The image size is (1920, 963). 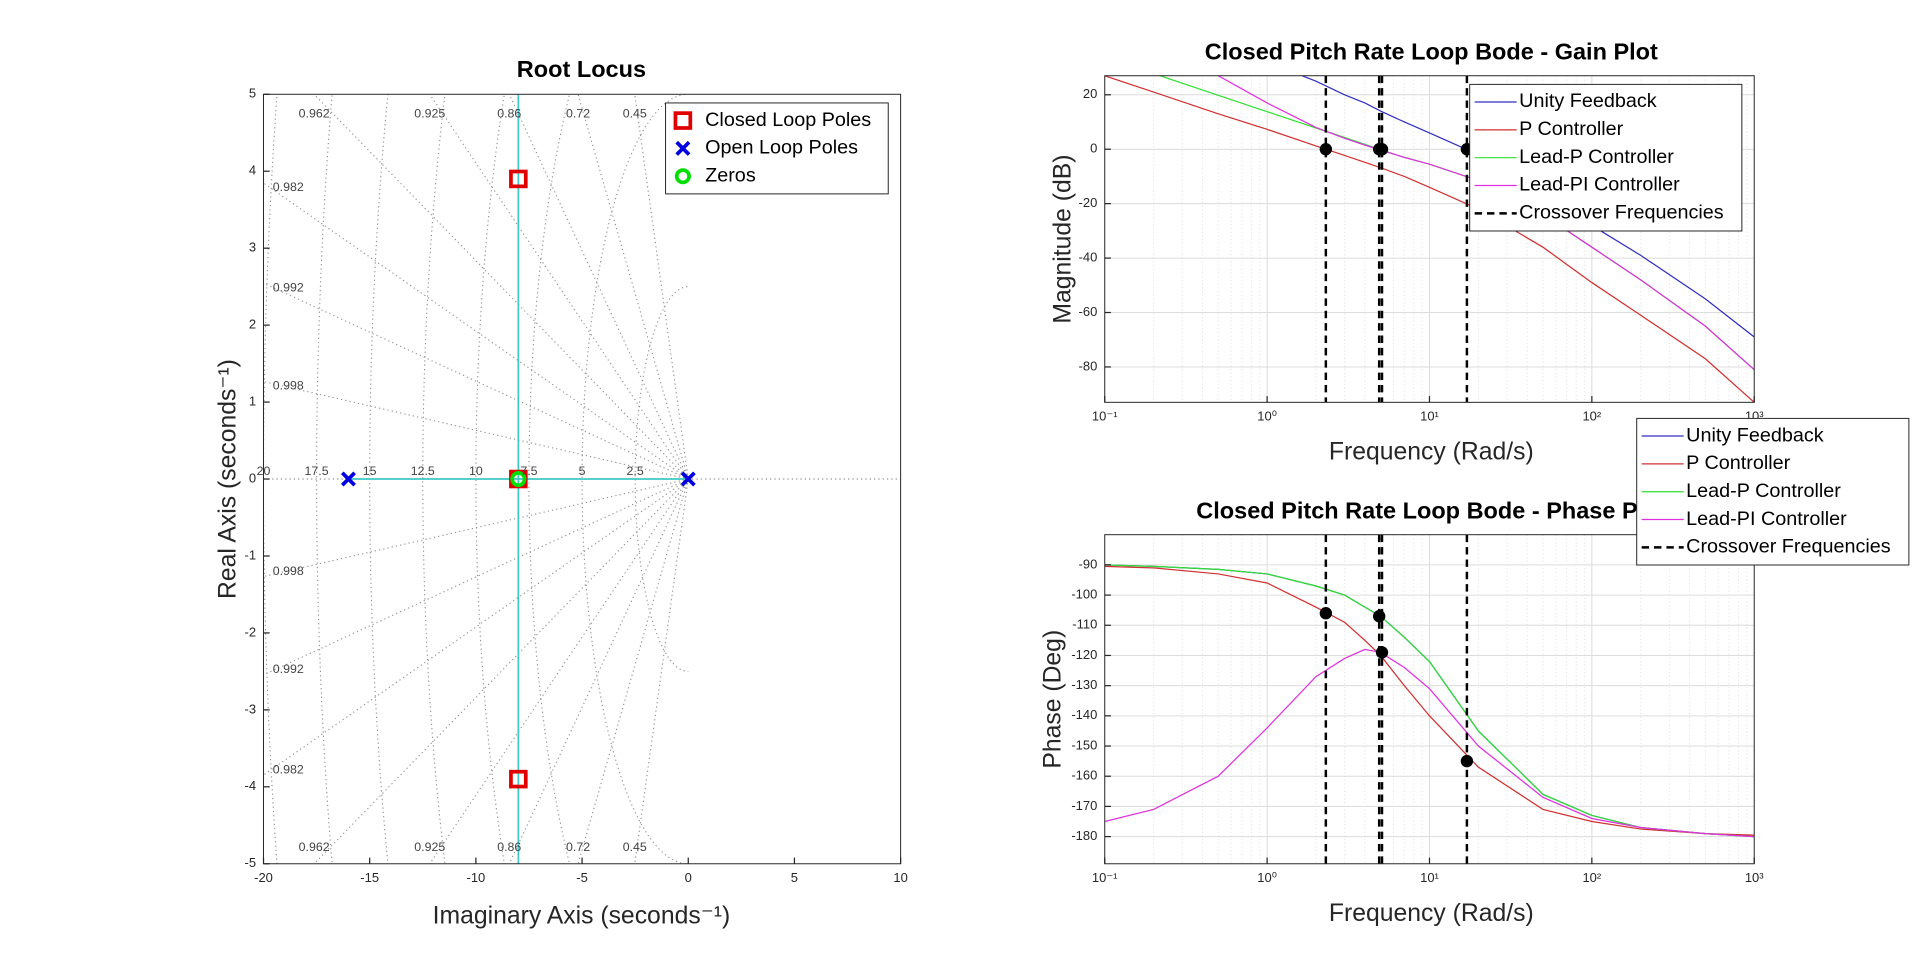 I want to click on y-tick-label: -4, so click(x=251, y=785).